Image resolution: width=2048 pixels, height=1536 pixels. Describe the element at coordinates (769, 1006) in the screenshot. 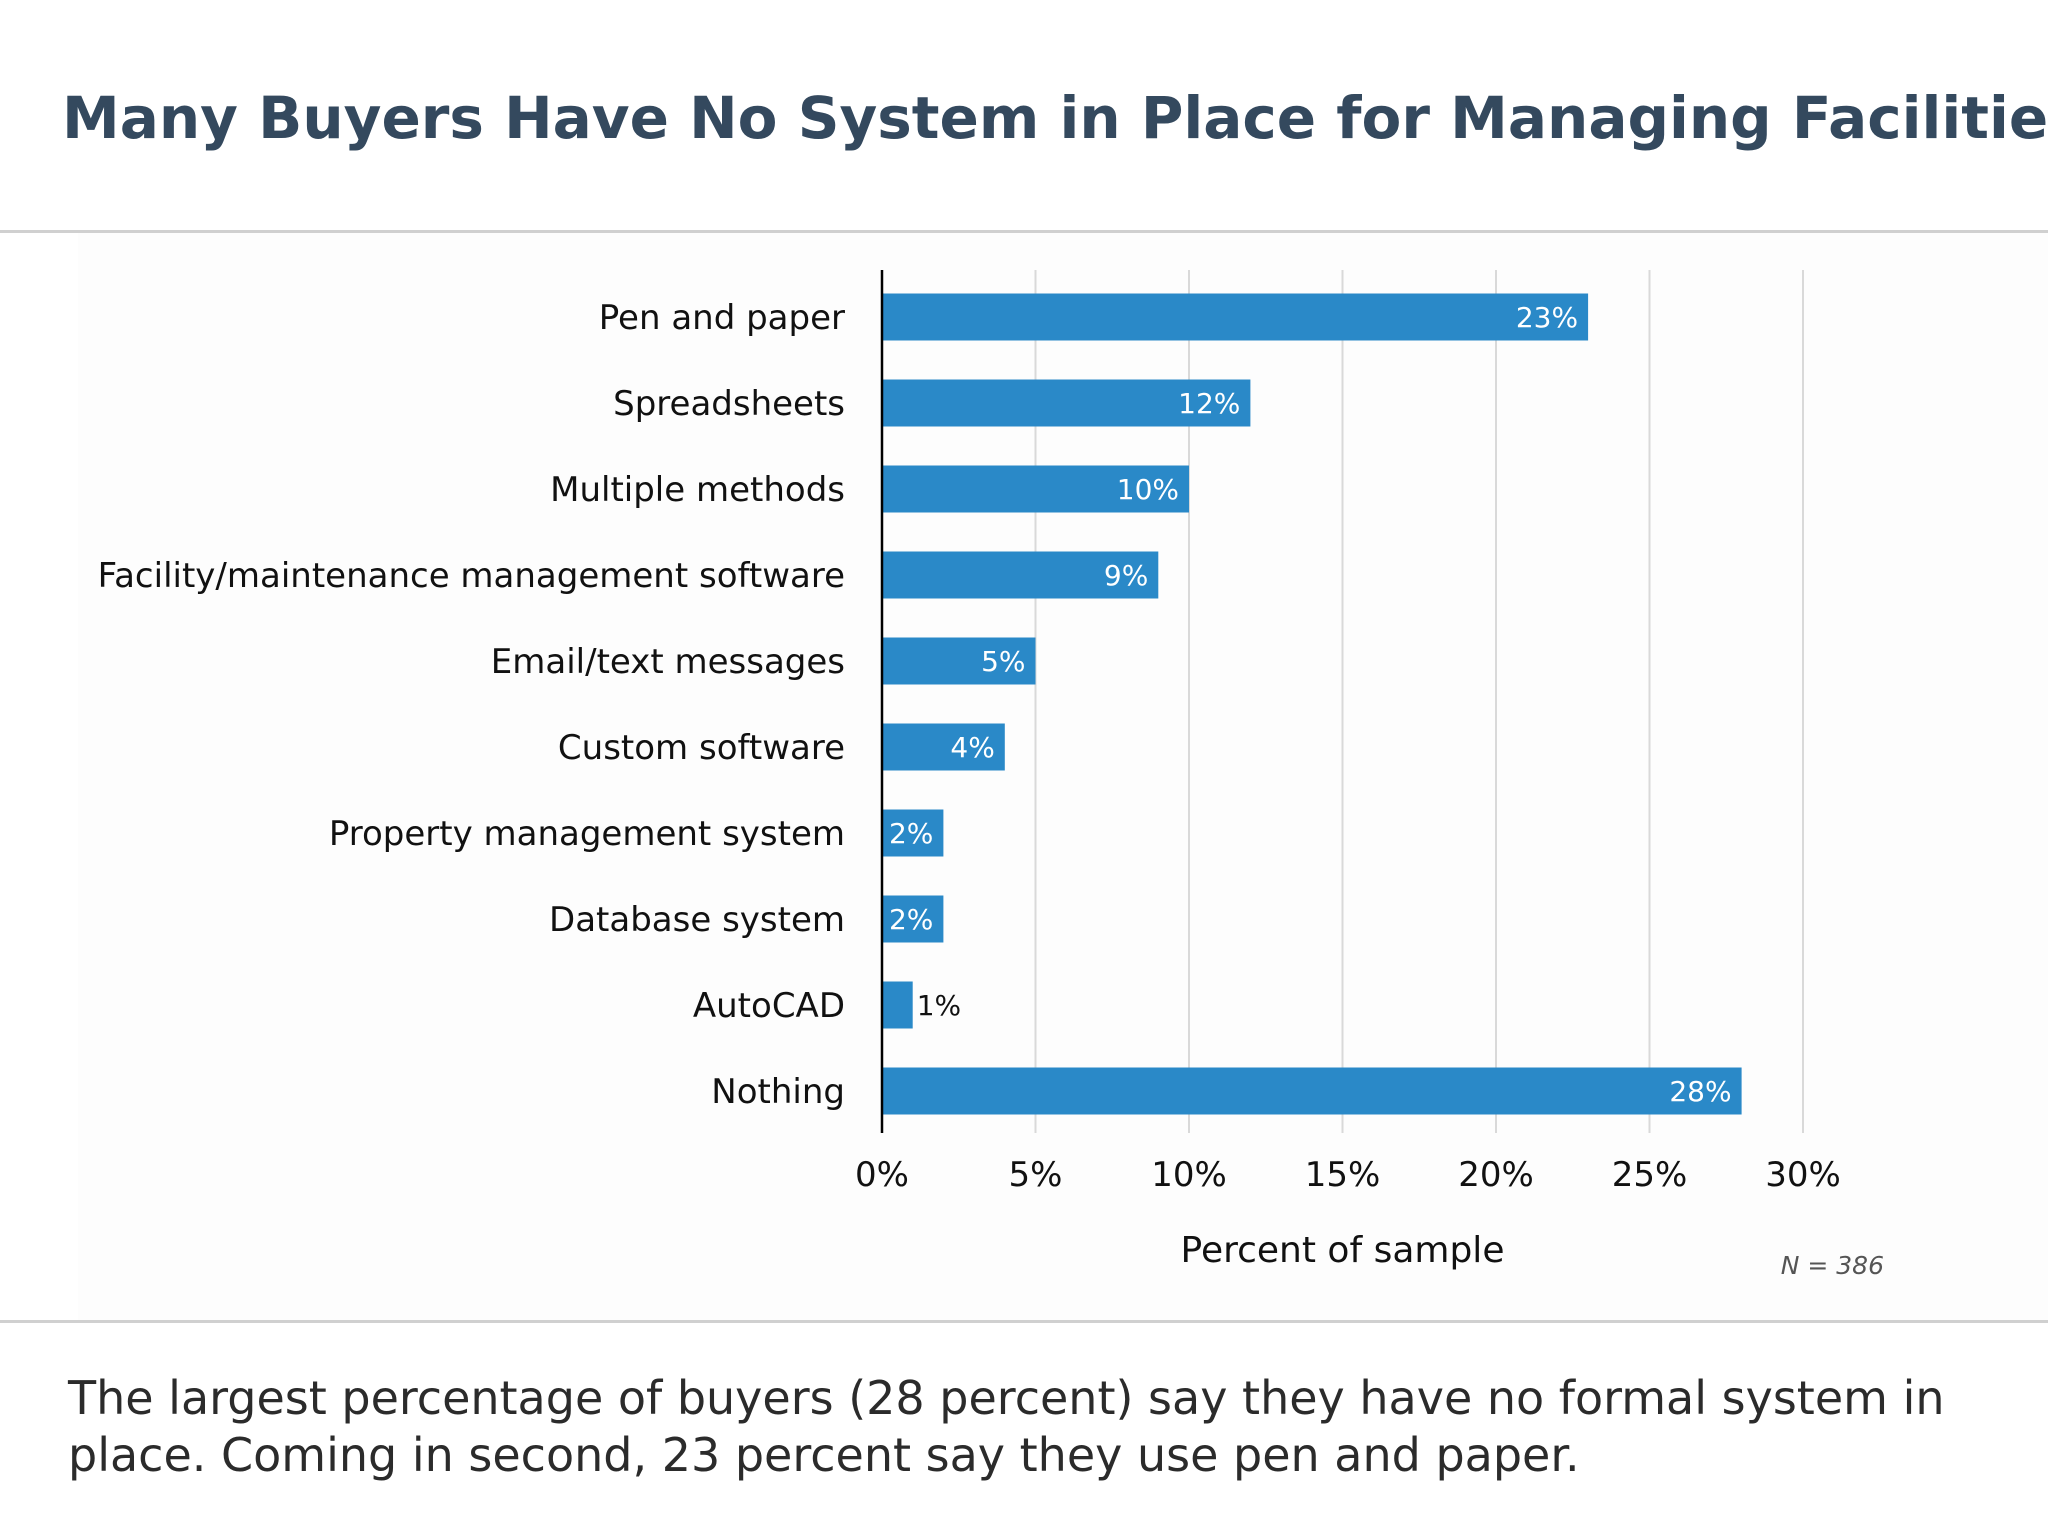

I see `category-label: AutoCAD` at that location.